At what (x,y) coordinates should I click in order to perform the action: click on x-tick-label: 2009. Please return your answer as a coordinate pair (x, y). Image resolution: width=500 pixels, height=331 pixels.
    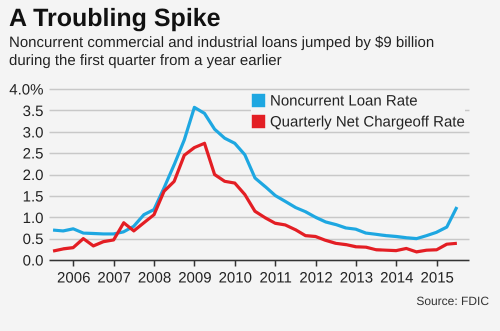
    Looking at the image, I should click on (195, 278).